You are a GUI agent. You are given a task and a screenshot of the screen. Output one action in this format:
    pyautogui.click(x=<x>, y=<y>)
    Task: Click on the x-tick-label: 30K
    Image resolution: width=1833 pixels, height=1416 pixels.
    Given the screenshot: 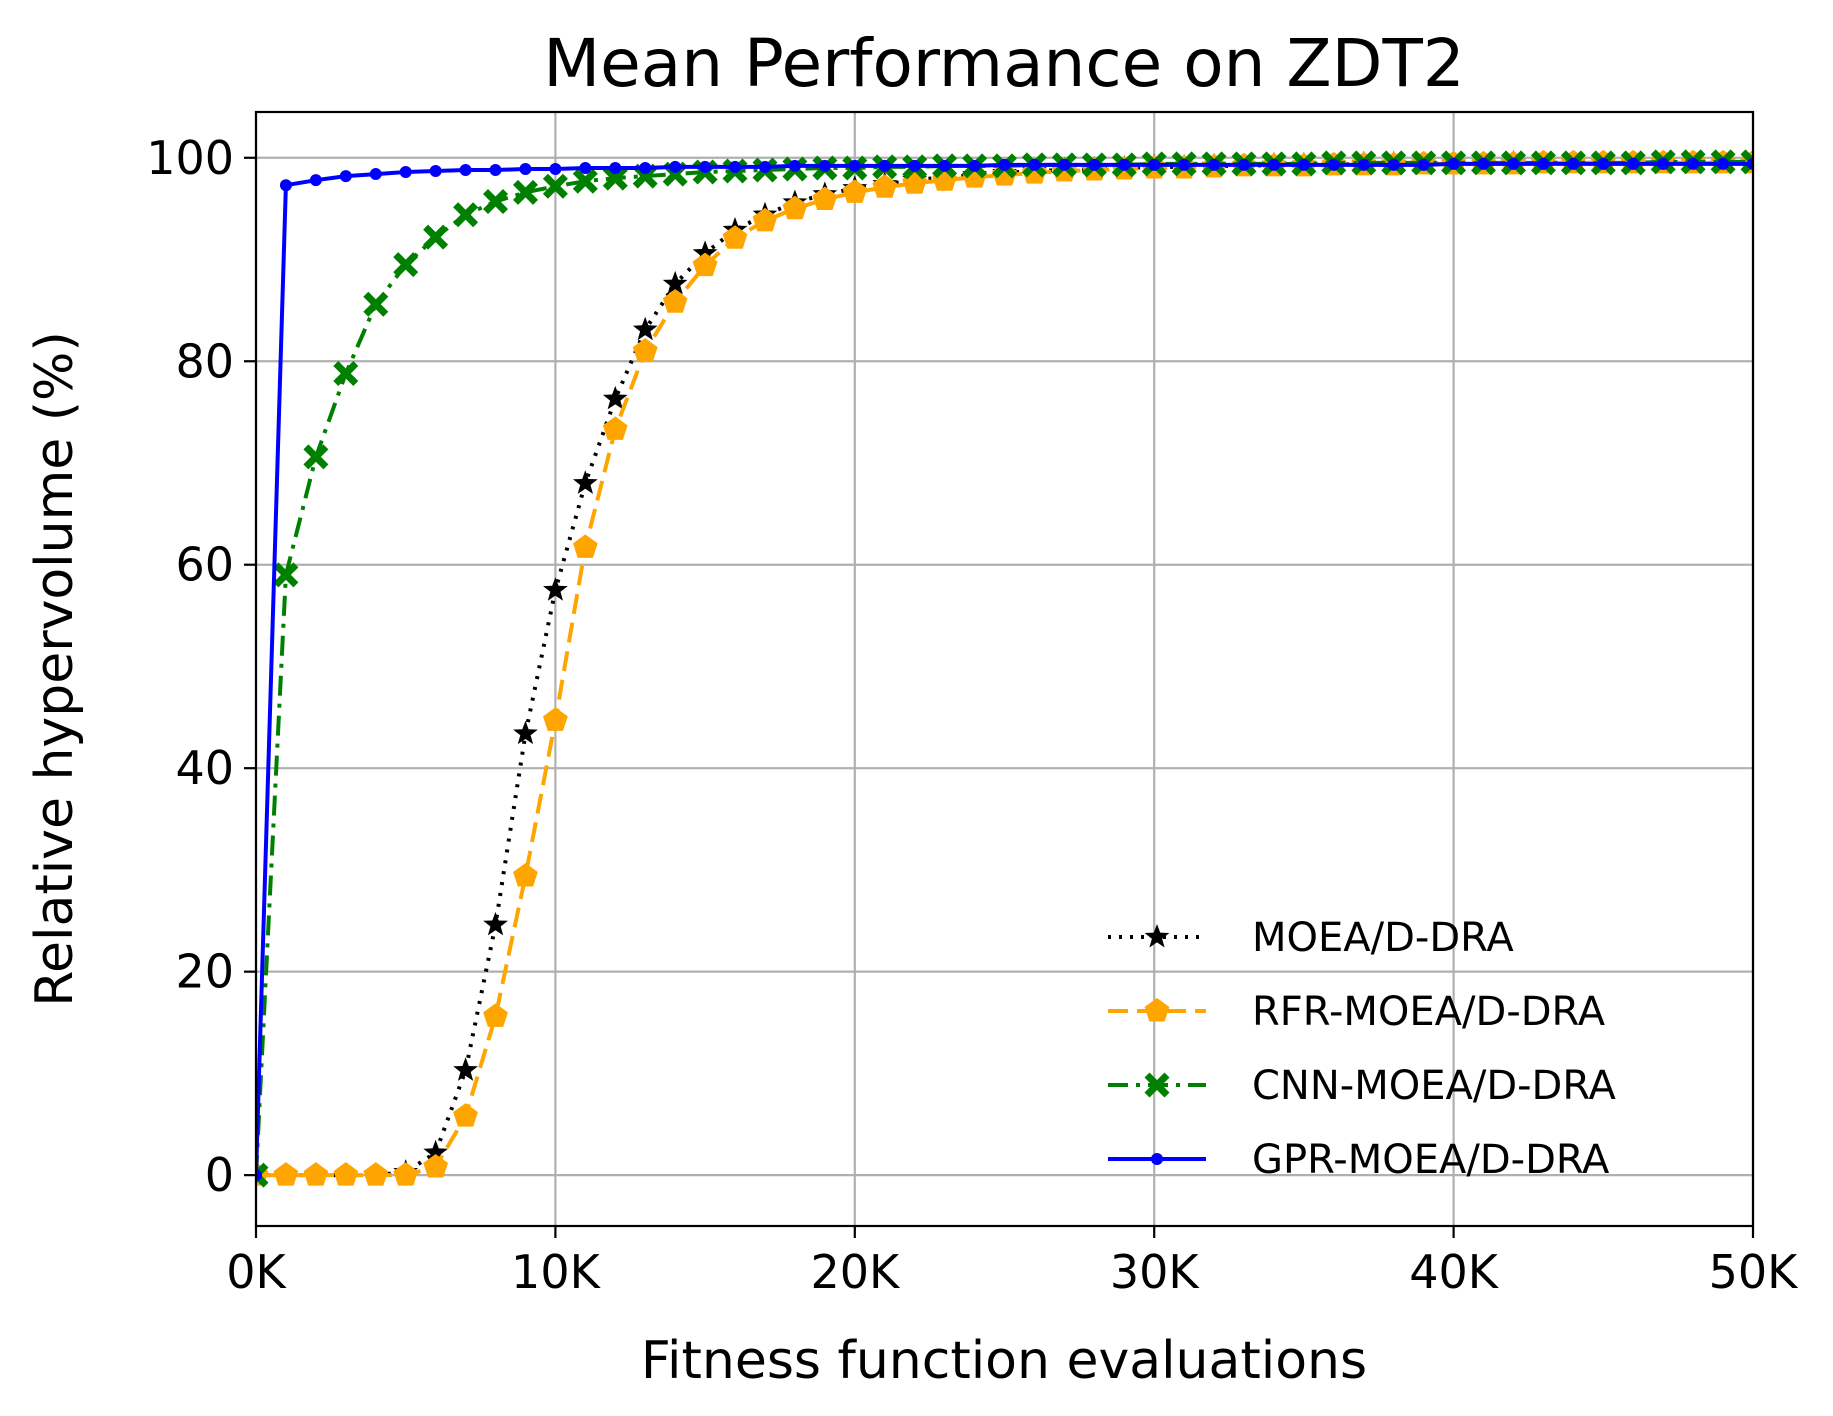 What is the action you would take?
    pyautogui.click(x=1155, y=1272)
    